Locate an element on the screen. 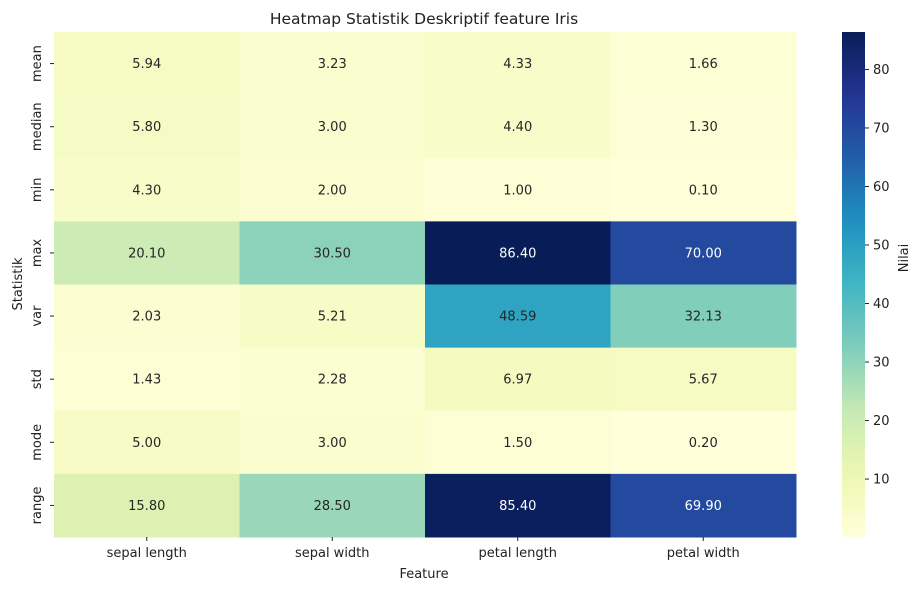 The image size is (923, 594). colorbar-ticks: 10 20 30 40 50 60 70 80 is located at coordinates (877, 275).